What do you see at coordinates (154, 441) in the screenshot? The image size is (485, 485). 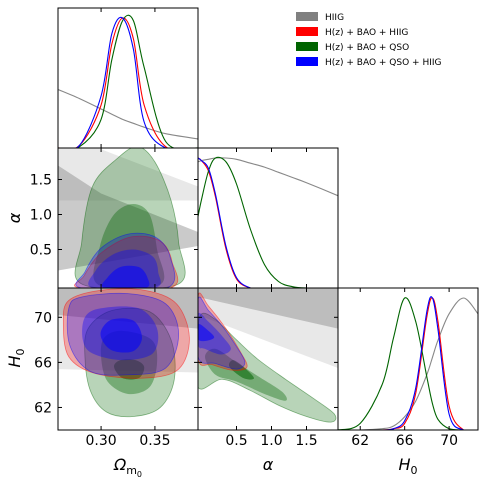 I see `x-tick-label-om: 0.35` at bounding box center [154, 441].